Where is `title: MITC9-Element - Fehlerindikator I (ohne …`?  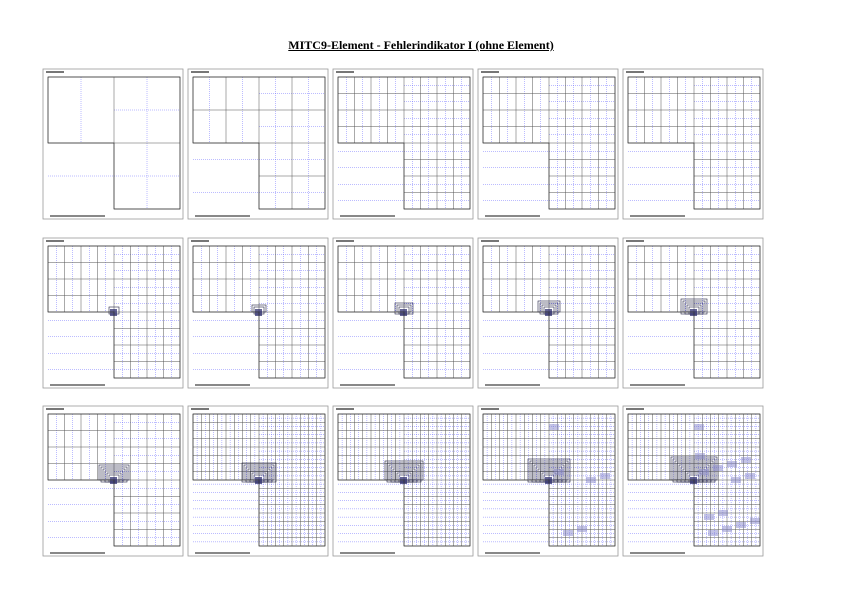
title: MITC9-Element - Fehlerindikator I (ohne … is located at coordinates (421, 45).